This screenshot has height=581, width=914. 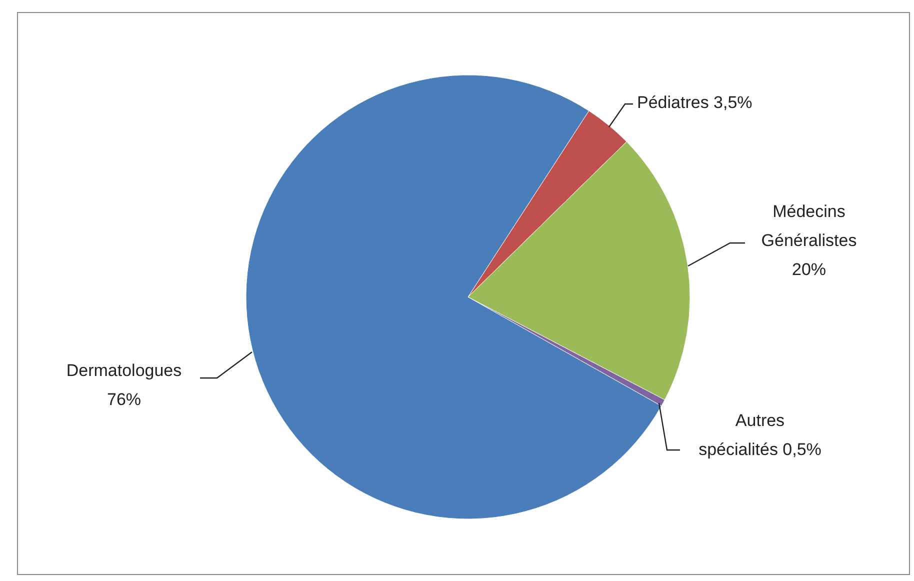 I want to click on slice-label: Dermatologues, so click(x=124, y=370).